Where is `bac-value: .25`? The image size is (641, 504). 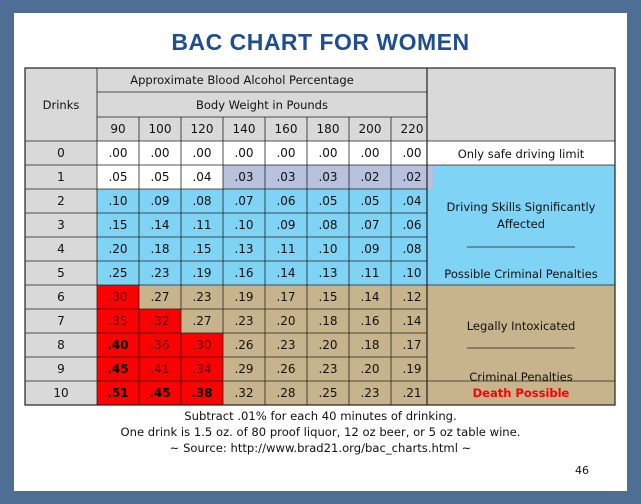 bac-value: .25 is located at coordinates (327, 393).